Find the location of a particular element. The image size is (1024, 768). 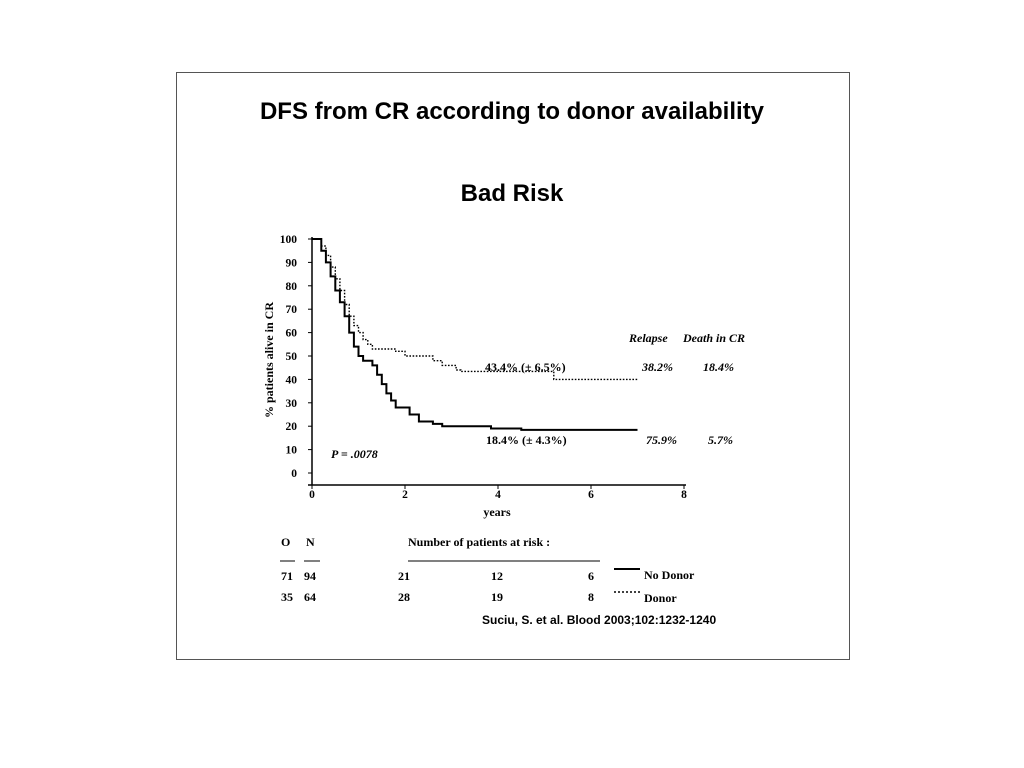

p-value: P = .0078 is located at coordinates (354, 454).